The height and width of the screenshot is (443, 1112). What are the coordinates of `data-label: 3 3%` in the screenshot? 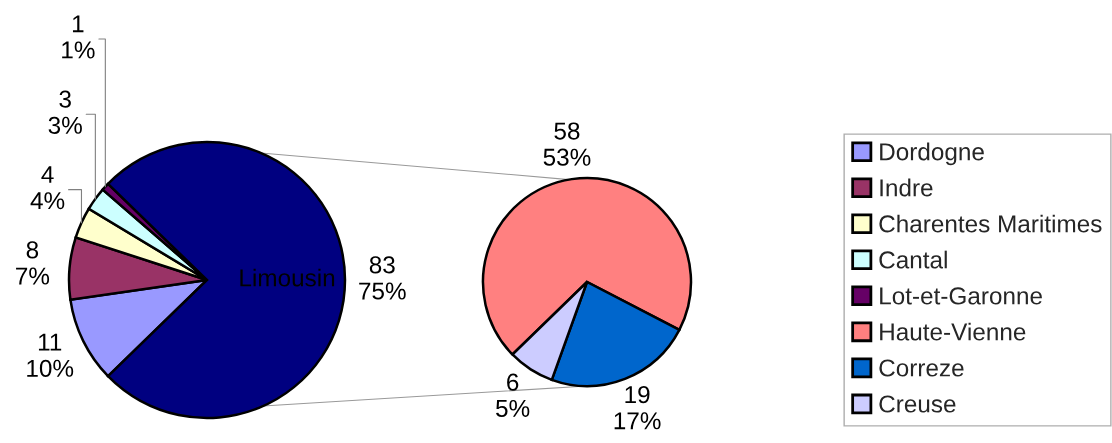 It's located at (65, 112).